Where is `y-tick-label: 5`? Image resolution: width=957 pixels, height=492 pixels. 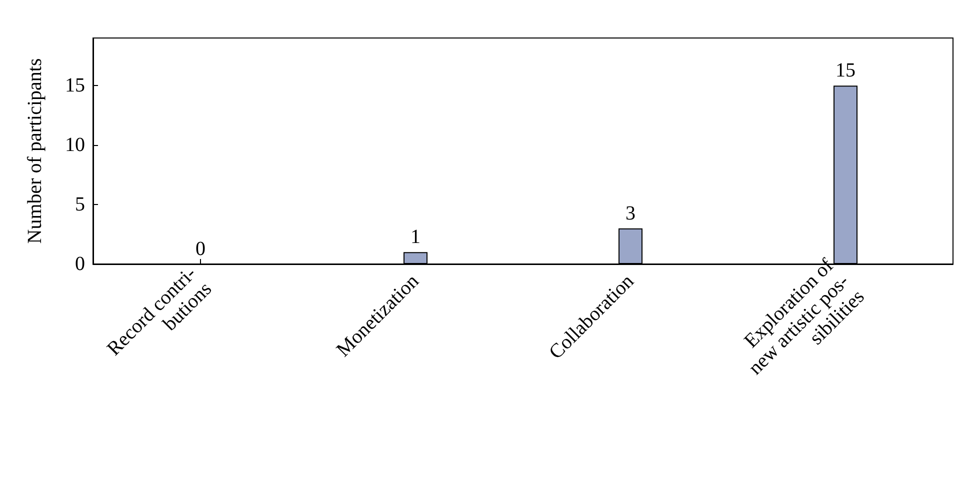
y-tick-label: 5 is located at coordinates (80, 205).